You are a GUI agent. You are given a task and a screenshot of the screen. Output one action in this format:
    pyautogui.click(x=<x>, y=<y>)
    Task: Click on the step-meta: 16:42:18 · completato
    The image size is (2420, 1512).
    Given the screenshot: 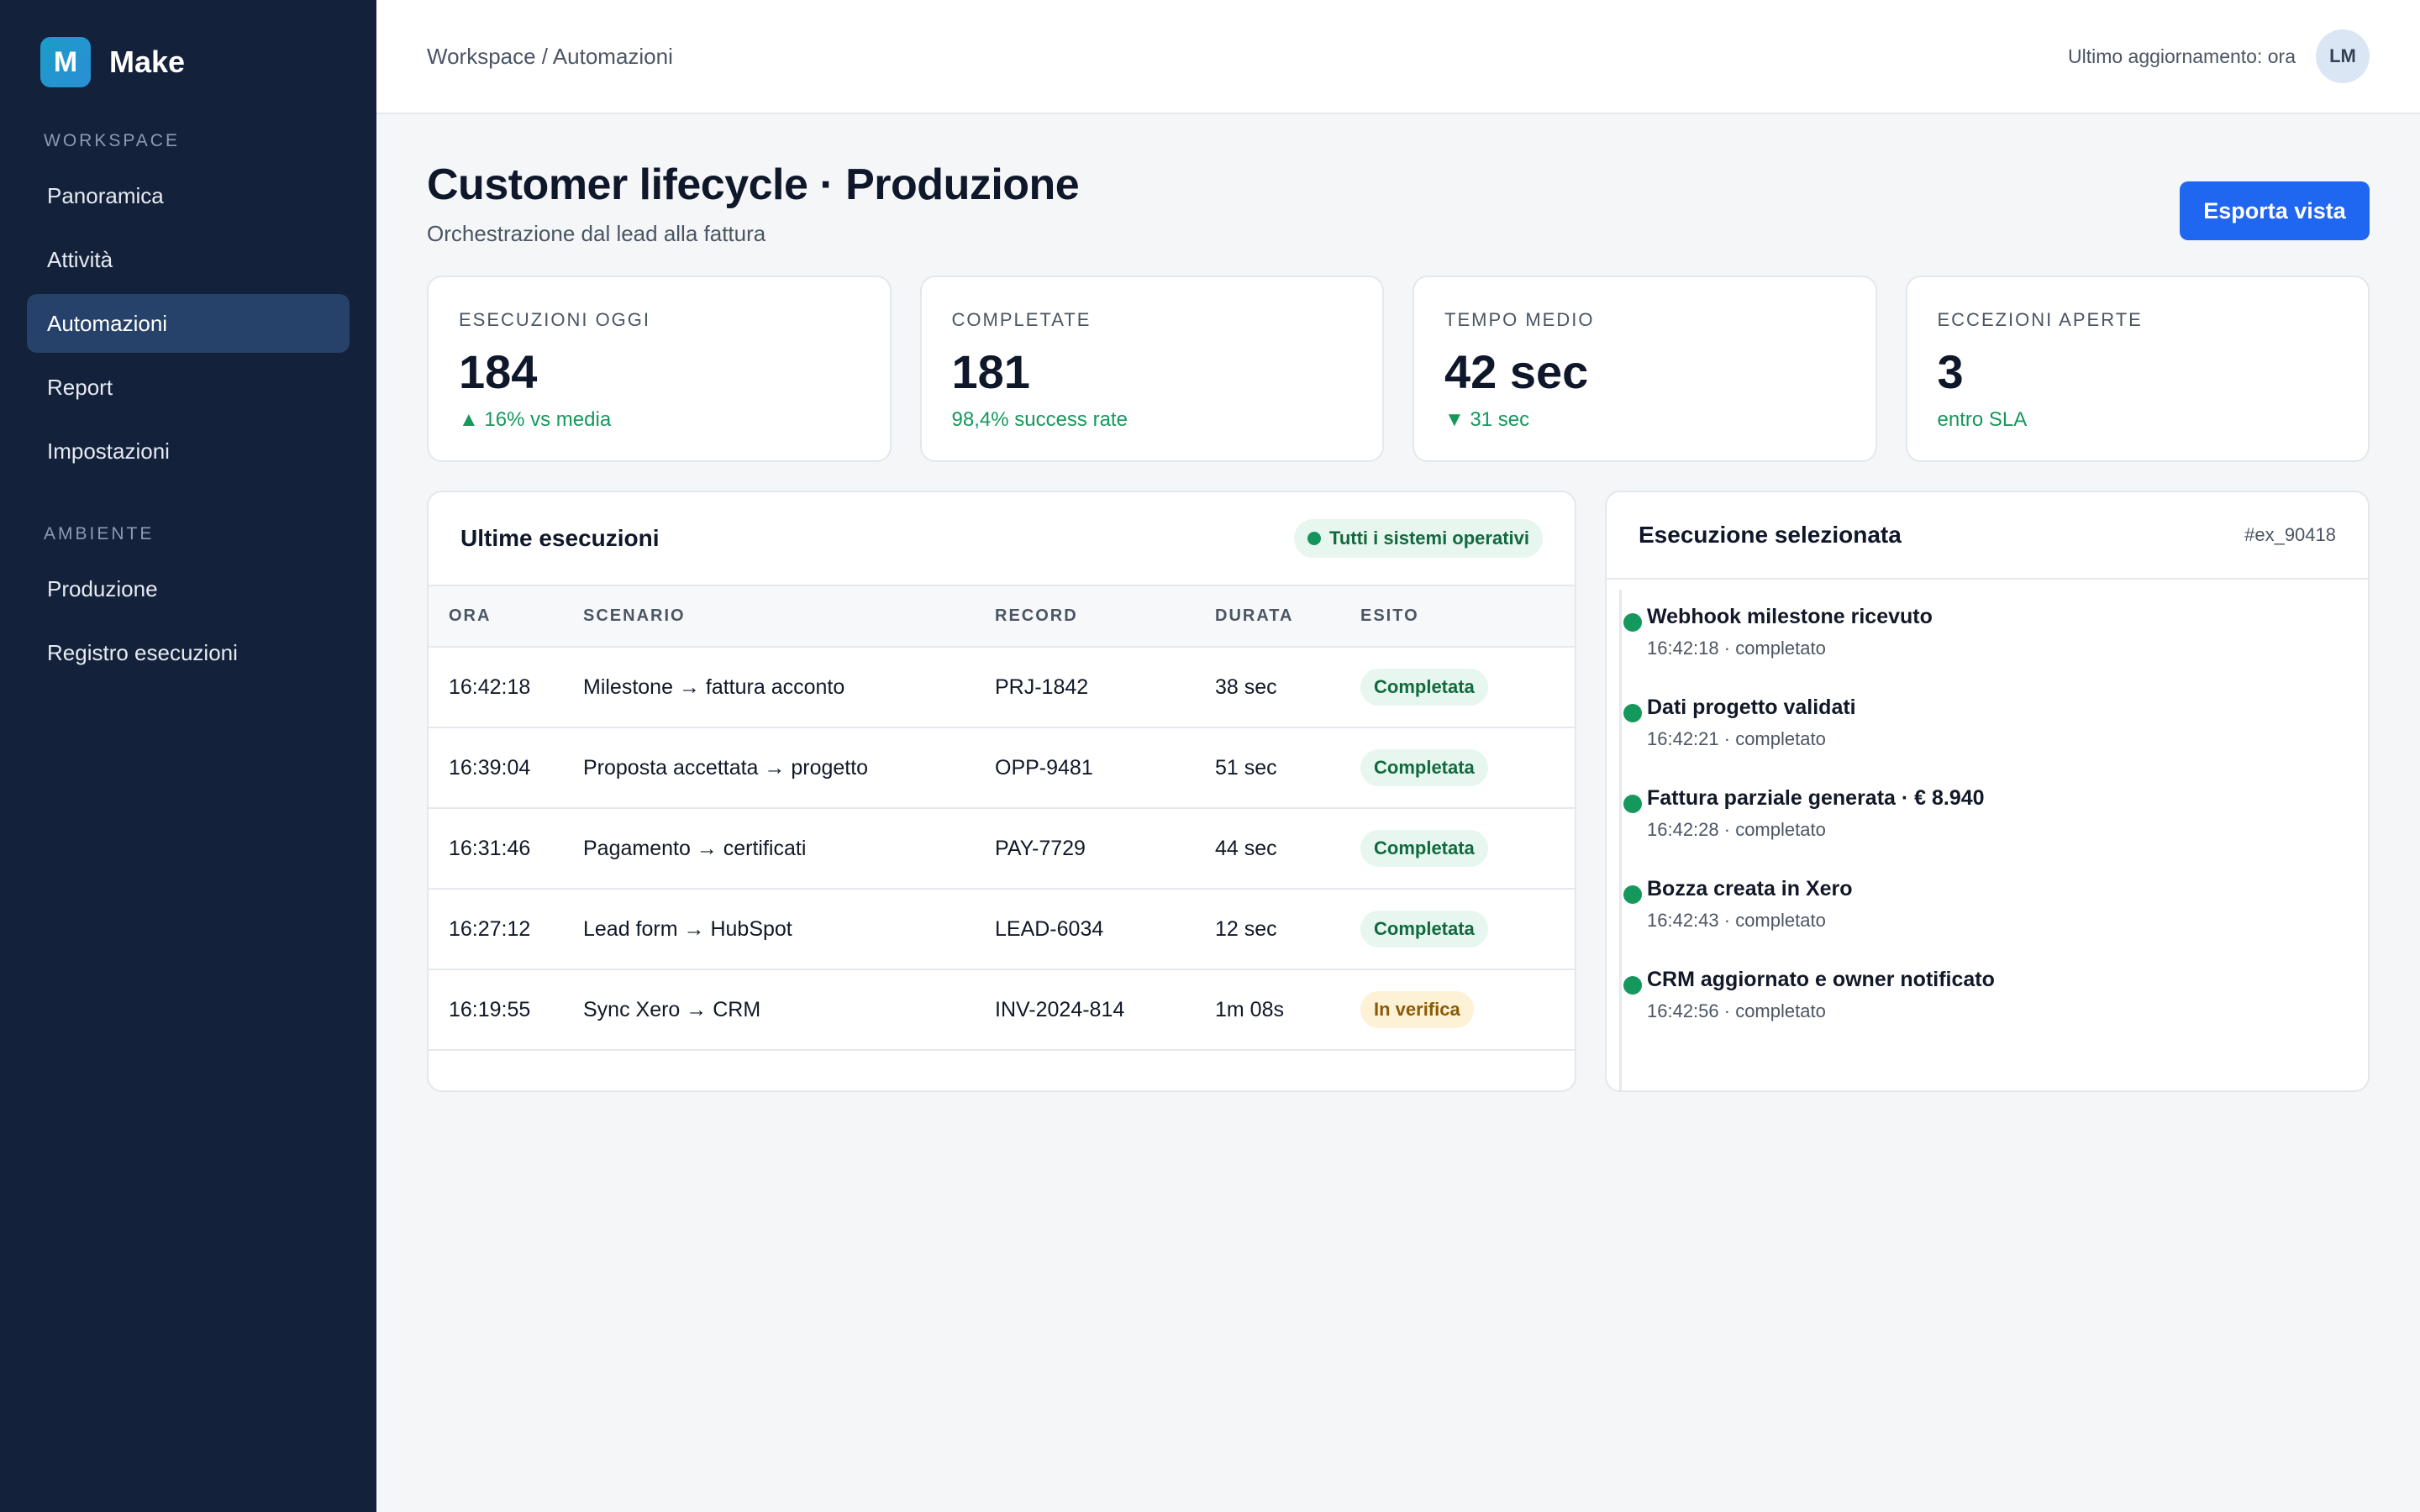 What is the action you would take?
    pyautogui.click(x=1737, y=648)
    